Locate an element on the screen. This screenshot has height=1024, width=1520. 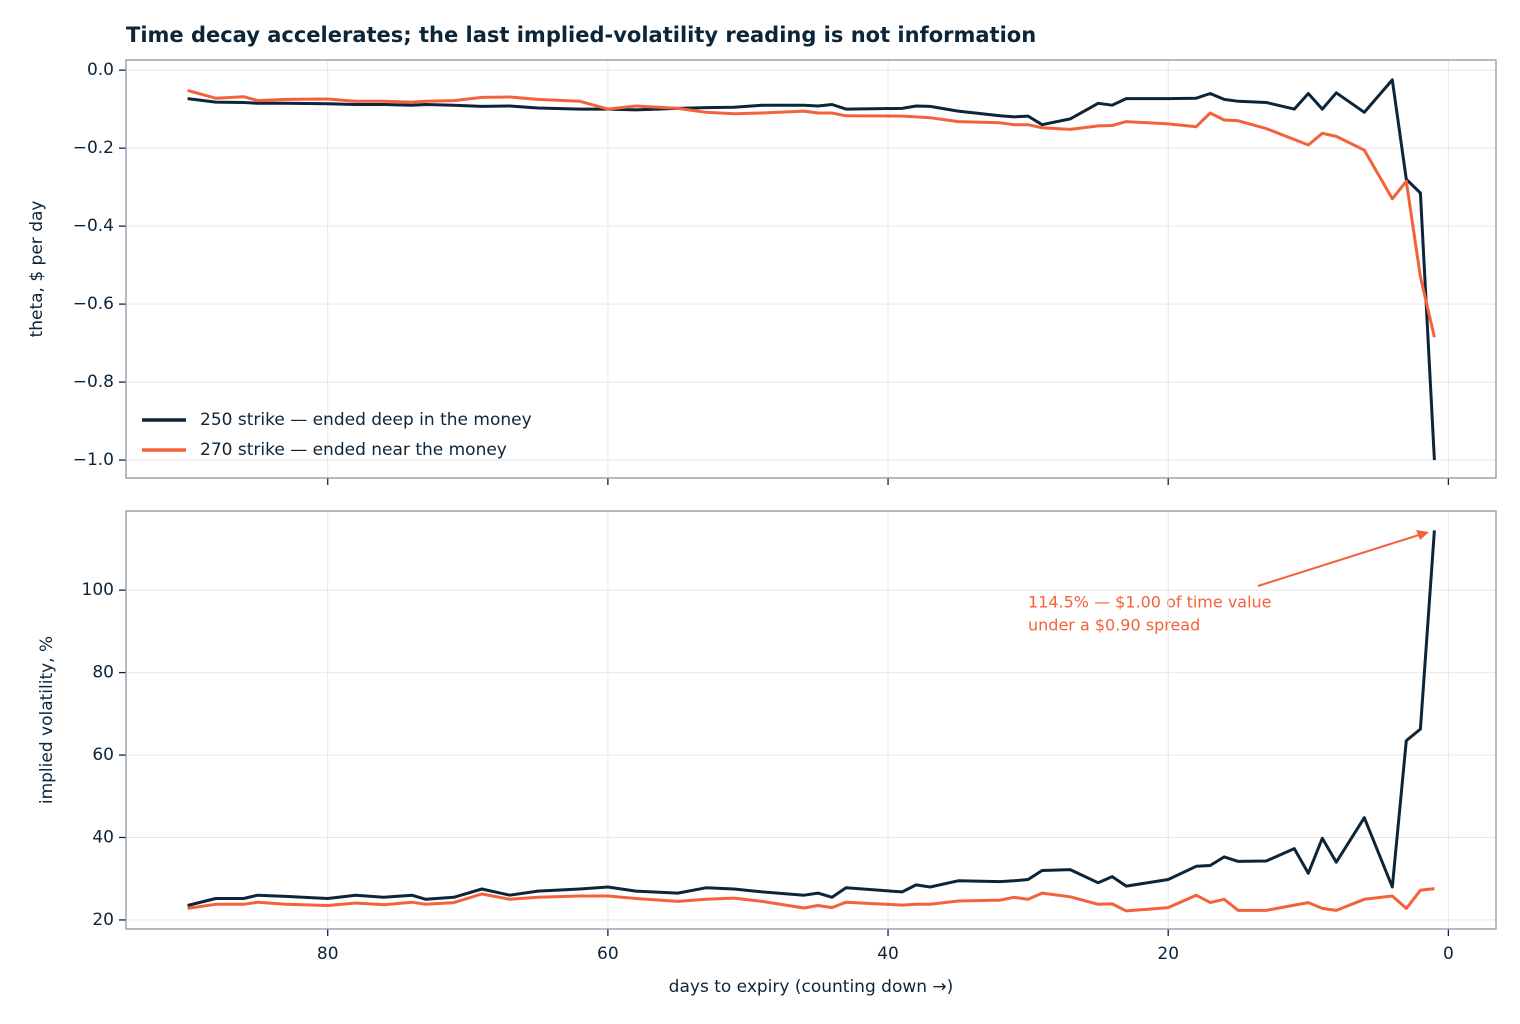
y-tick-label: 60 is located at coordinates (103, 755).